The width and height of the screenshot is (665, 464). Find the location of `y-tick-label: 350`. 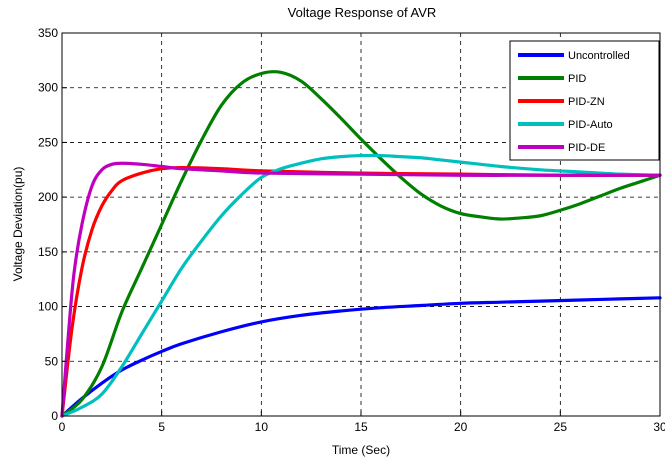

y-tick-label: 350 is located at coordinates (48, 33).